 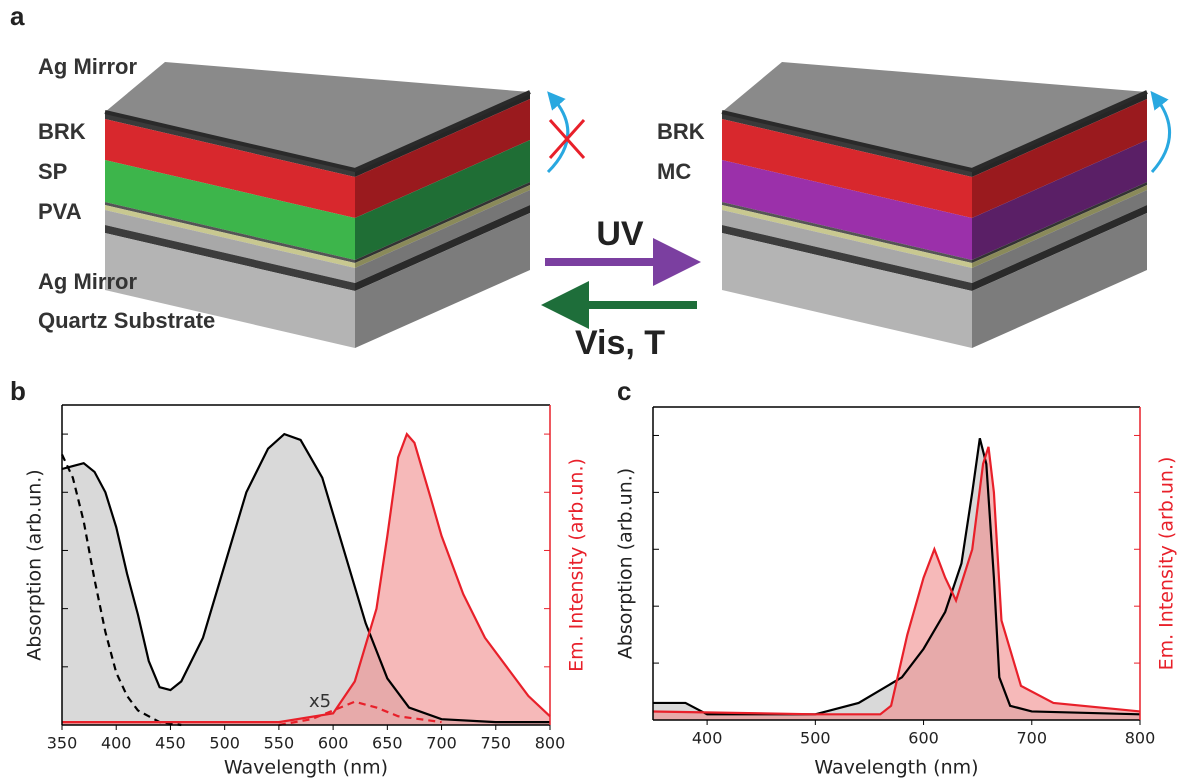 I want to click on layer-label: PVA, so click(x=60, y=211).